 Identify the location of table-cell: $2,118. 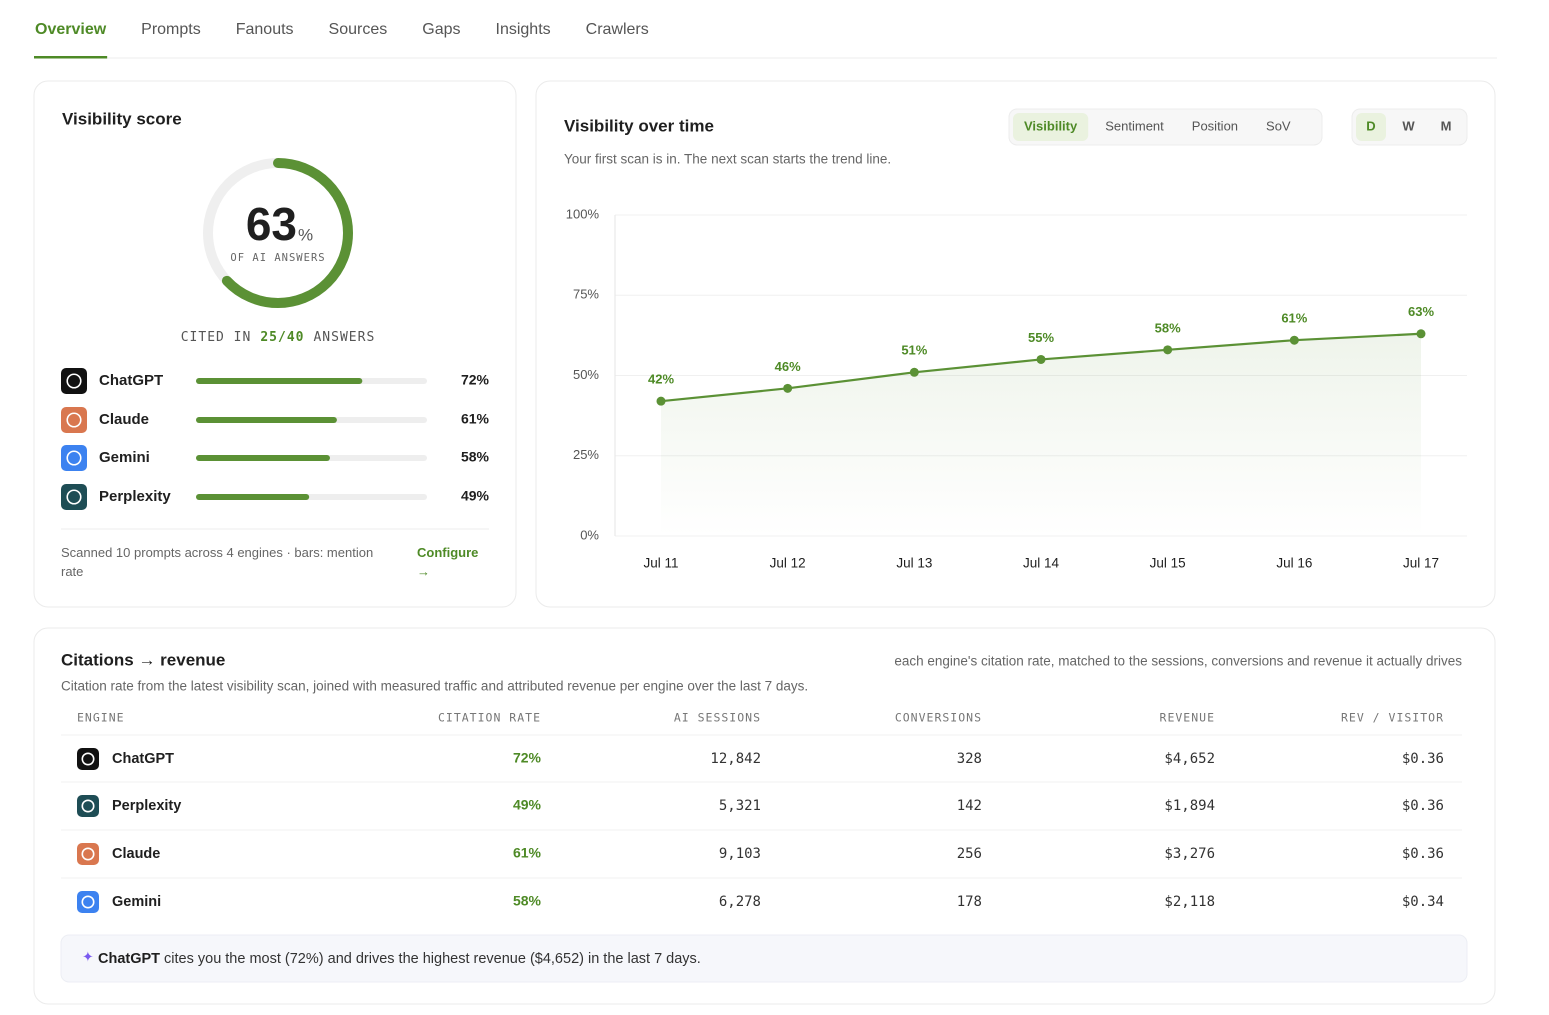
(1189, 902).